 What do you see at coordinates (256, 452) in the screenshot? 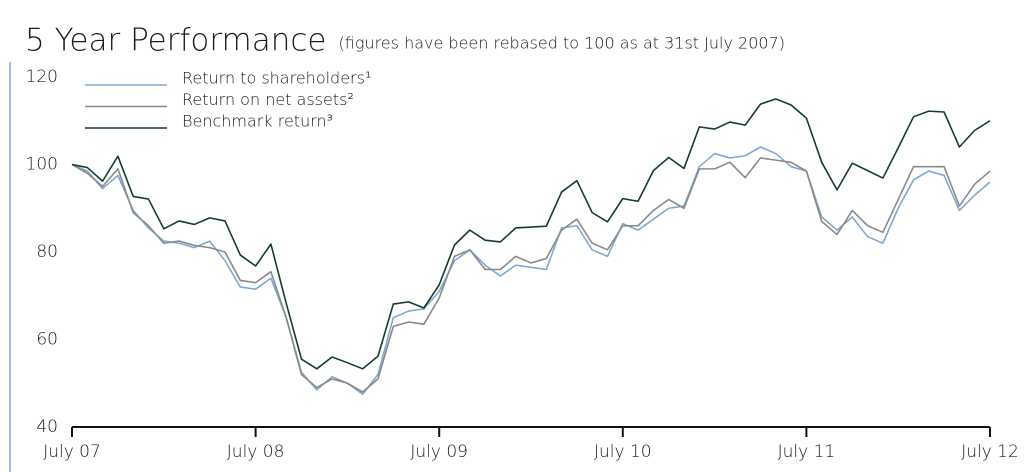
I see `x-tick-label: July 08` at bounding box center [256, 452].